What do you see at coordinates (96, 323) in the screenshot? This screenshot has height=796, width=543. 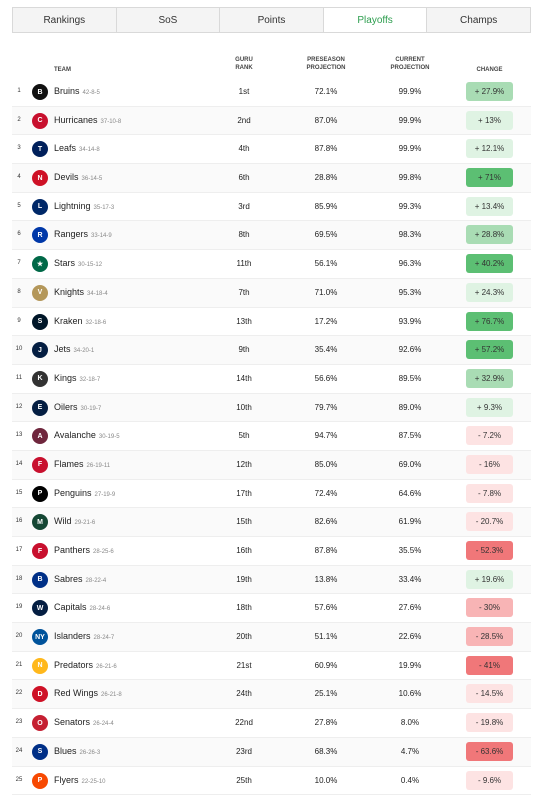 I see `team-record: 32-18-6` at bounding box center [96, 323].